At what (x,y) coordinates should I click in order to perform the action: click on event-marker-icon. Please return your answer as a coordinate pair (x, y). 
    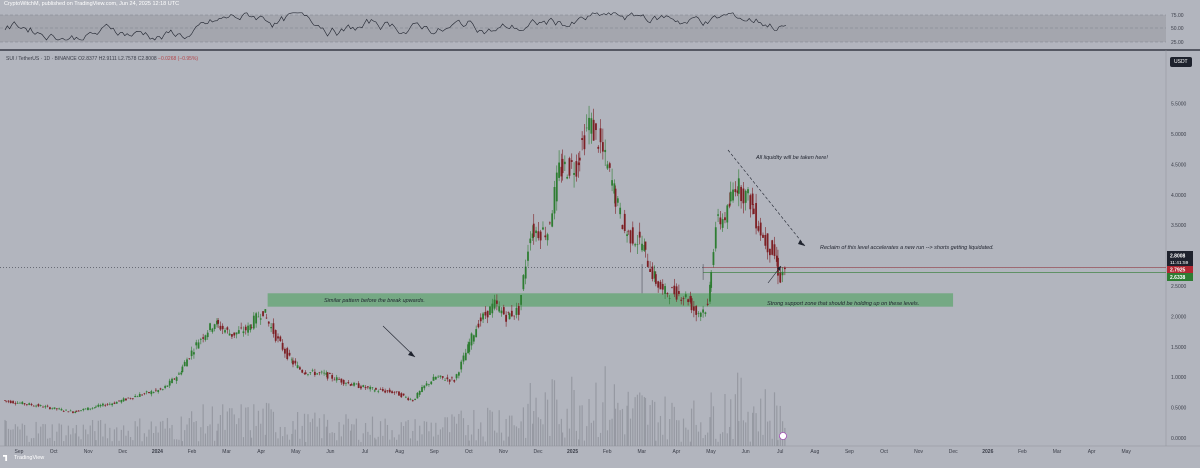
    Looking at the image, I should click on (783, 436).